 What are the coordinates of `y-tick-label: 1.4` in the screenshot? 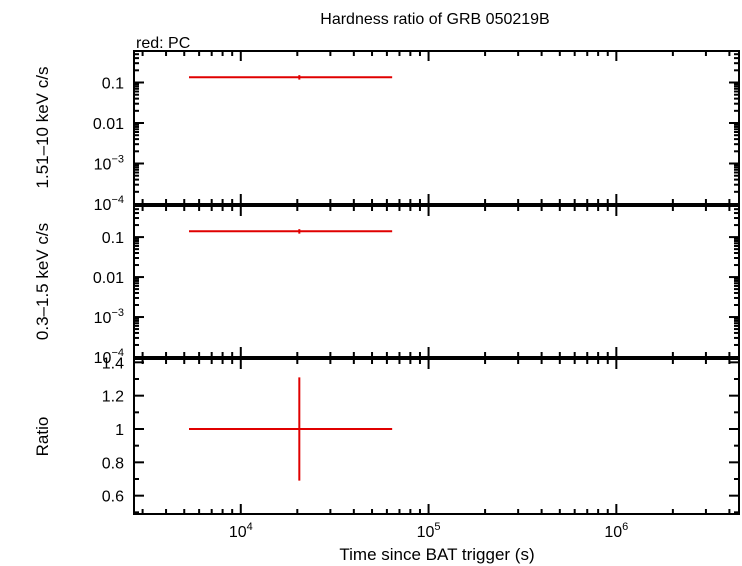 It's located at (113, 363).